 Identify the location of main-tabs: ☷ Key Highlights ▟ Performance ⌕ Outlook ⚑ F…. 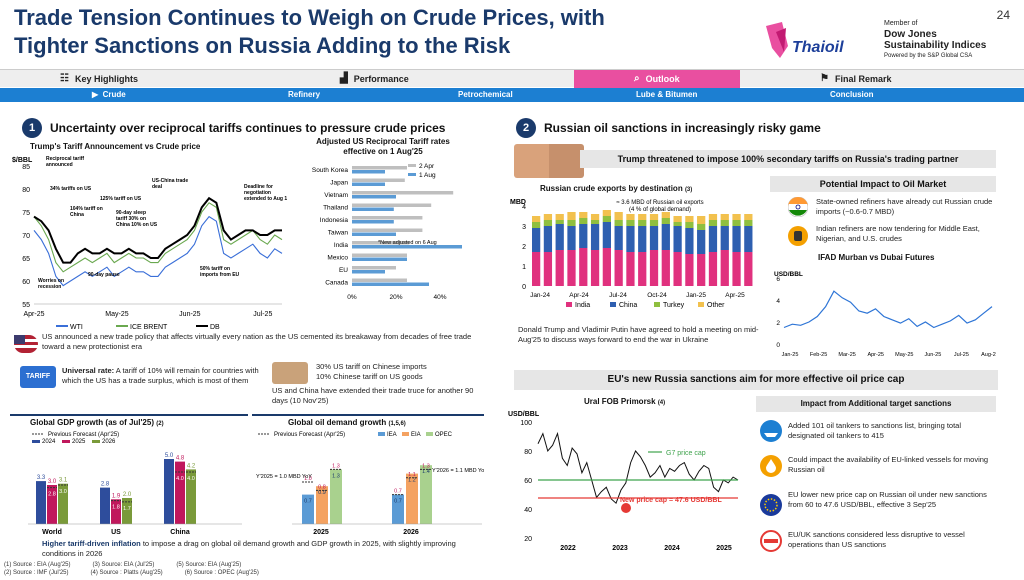
(512, 78).